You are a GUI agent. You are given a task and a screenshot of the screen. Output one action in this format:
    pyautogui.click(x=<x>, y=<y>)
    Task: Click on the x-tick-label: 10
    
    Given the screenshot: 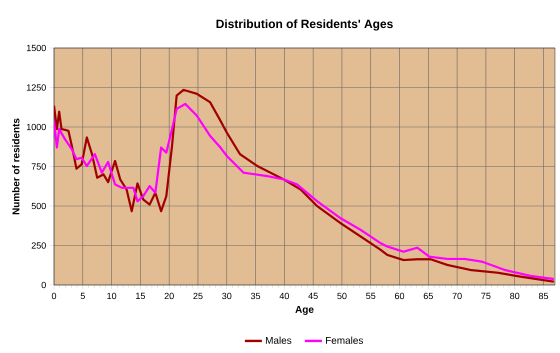 What is the action you would take?
    pyautogui.click(x=111, y=296)
    